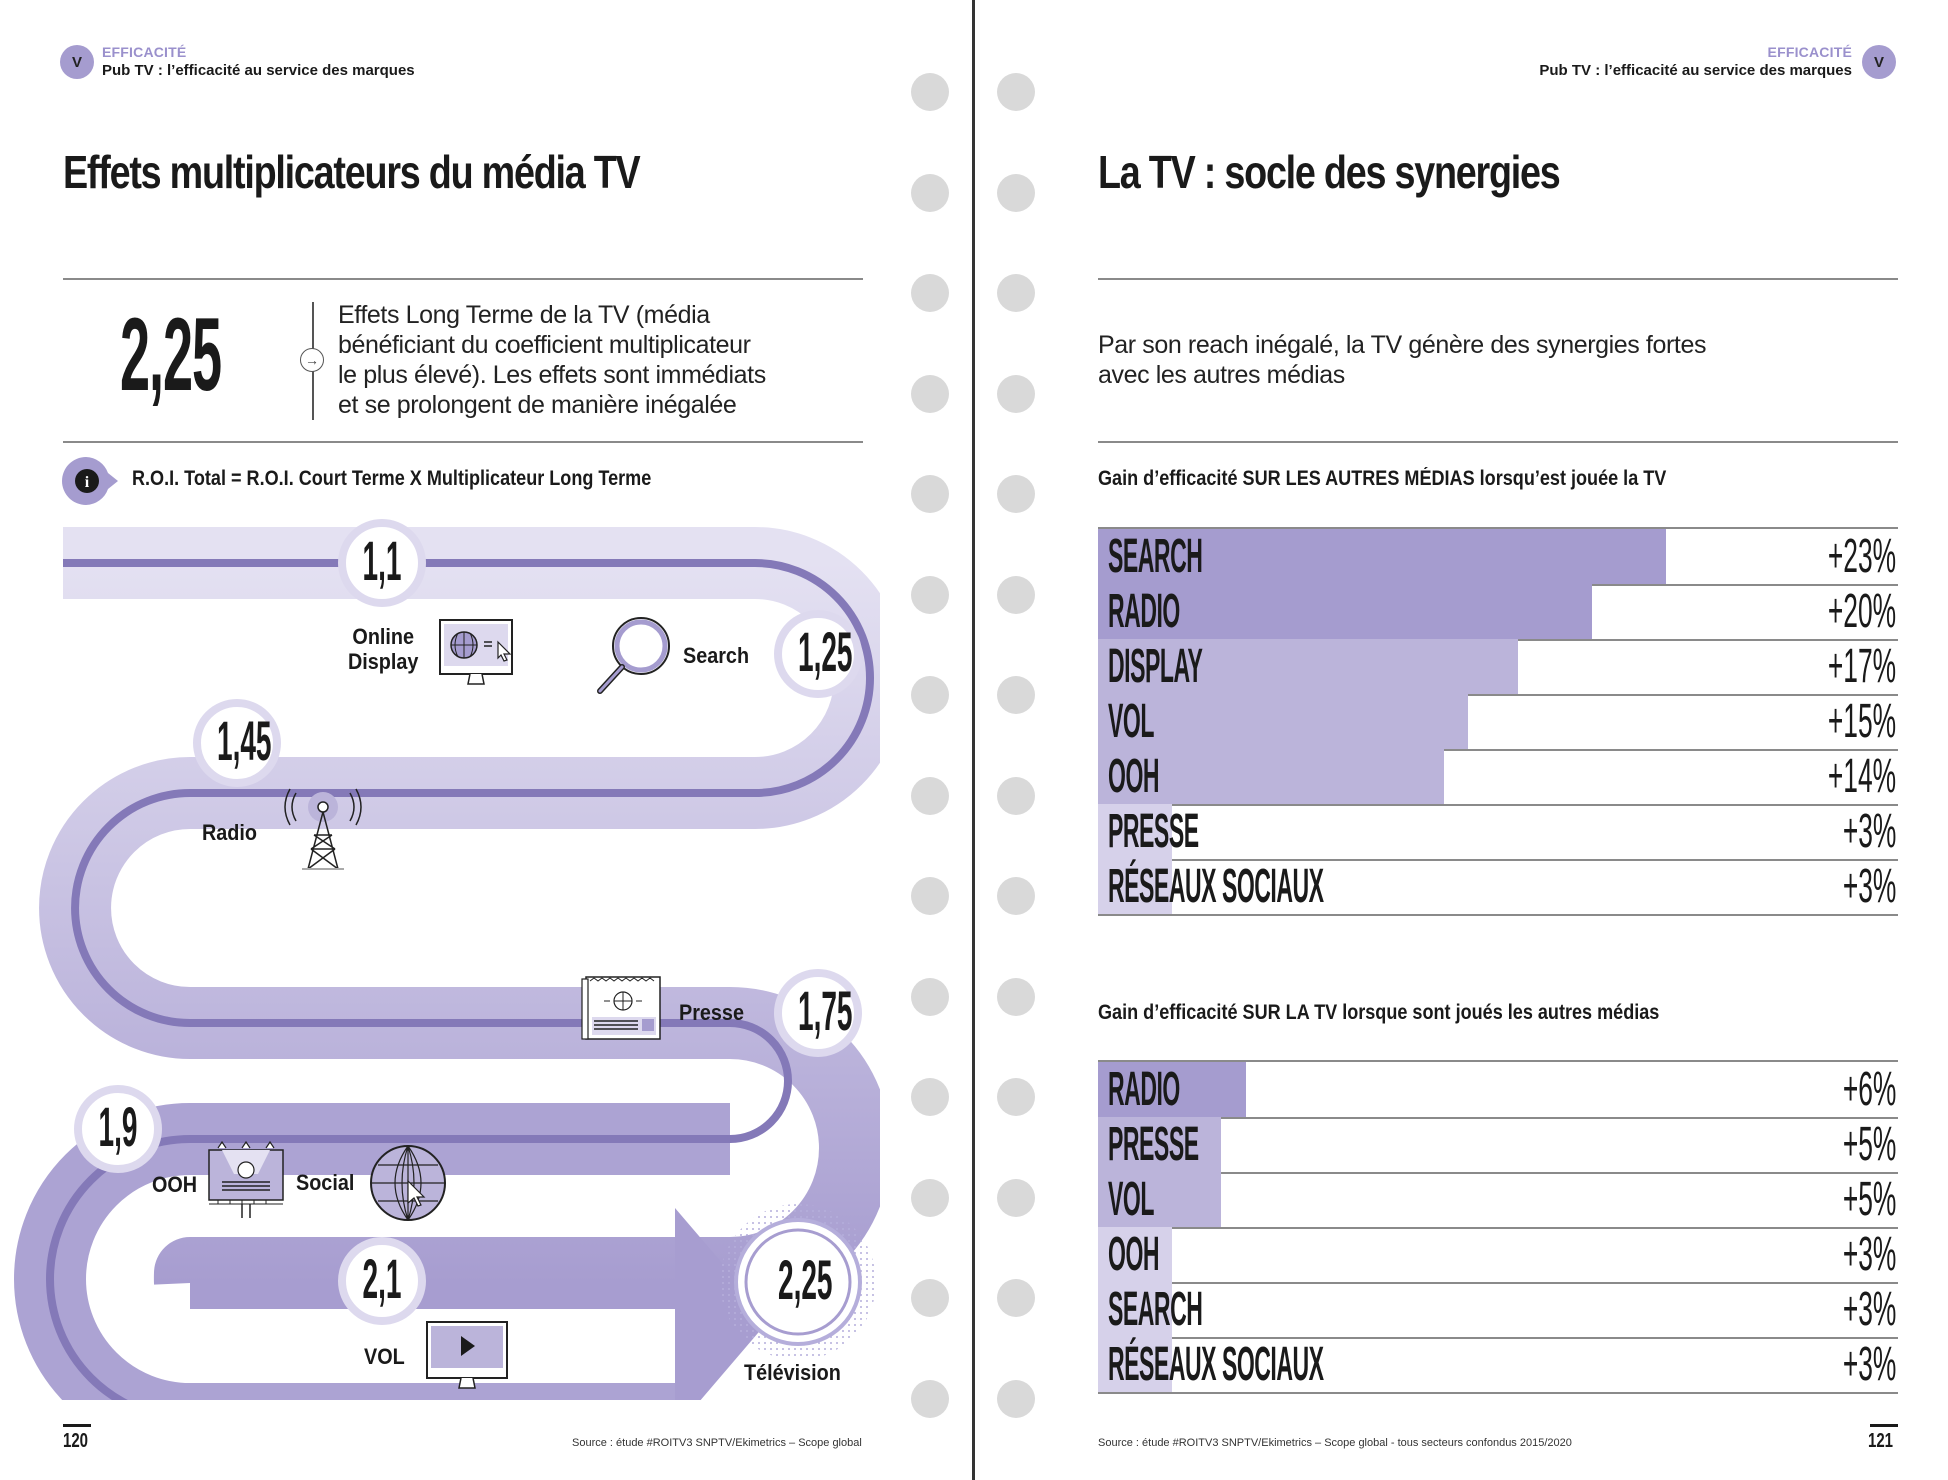 The width and height of the screenshot is (1948, 1480). What do you see at coordinates (408, 1183) in the screenshot?
I see `globe-cursor-icon` at bounding box center [408, 1183].